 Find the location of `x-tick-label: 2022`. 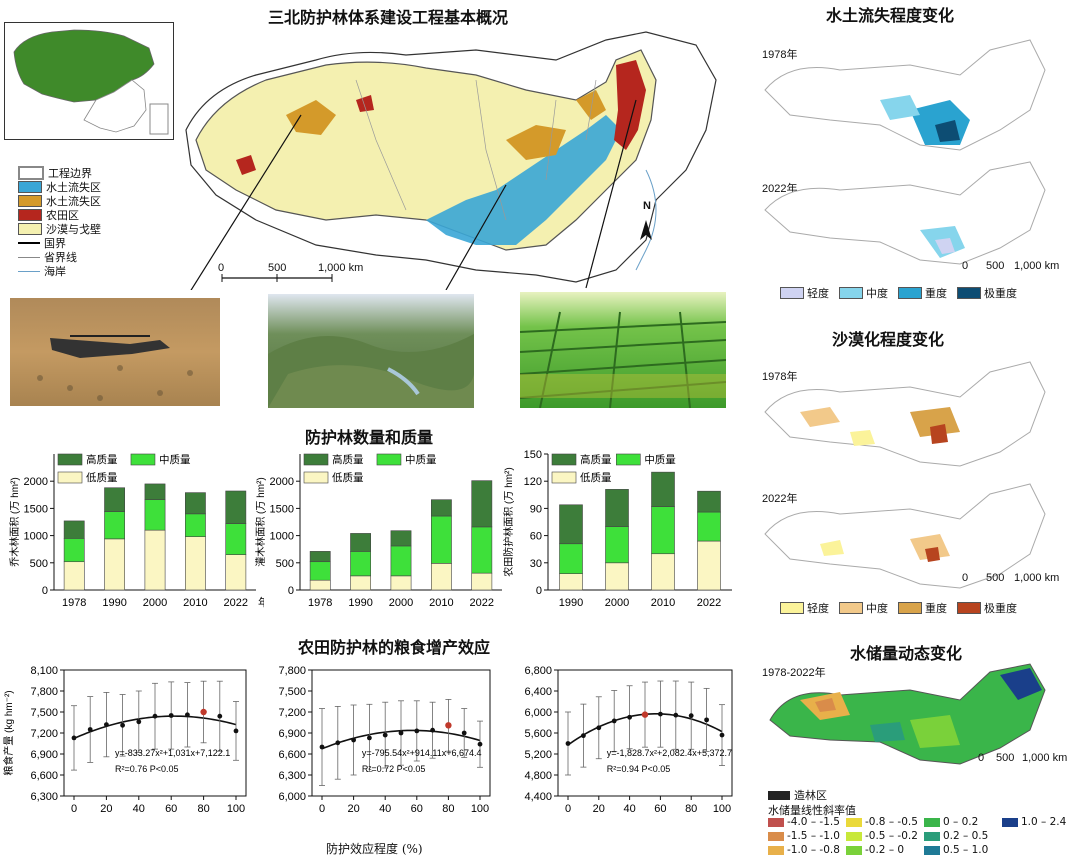

x-tick-label: 2022 is located at coordinates (482, 603).